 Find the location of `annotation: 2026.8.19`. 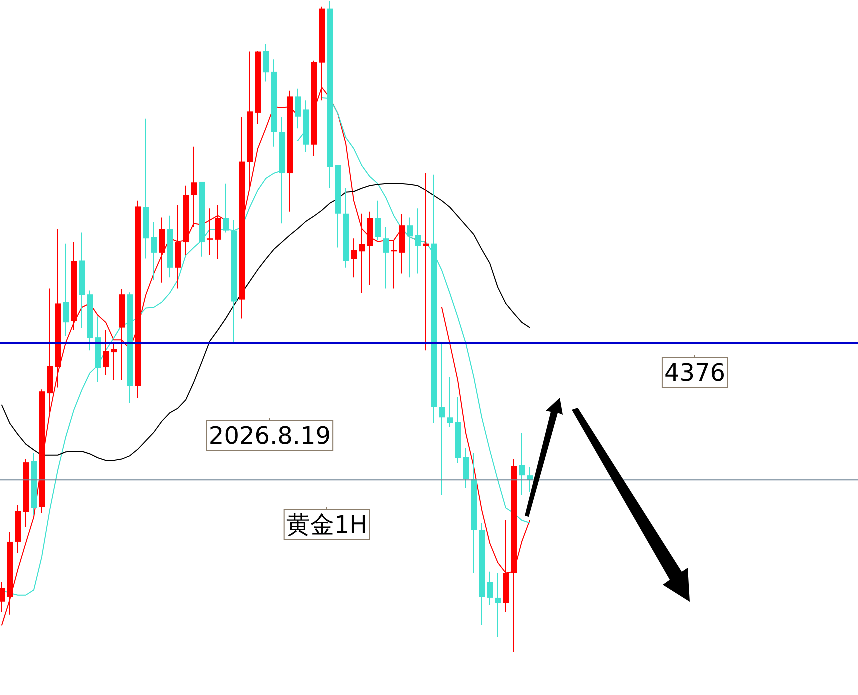

annotation: 2026.8.19 is located at coordinates (270, 436).